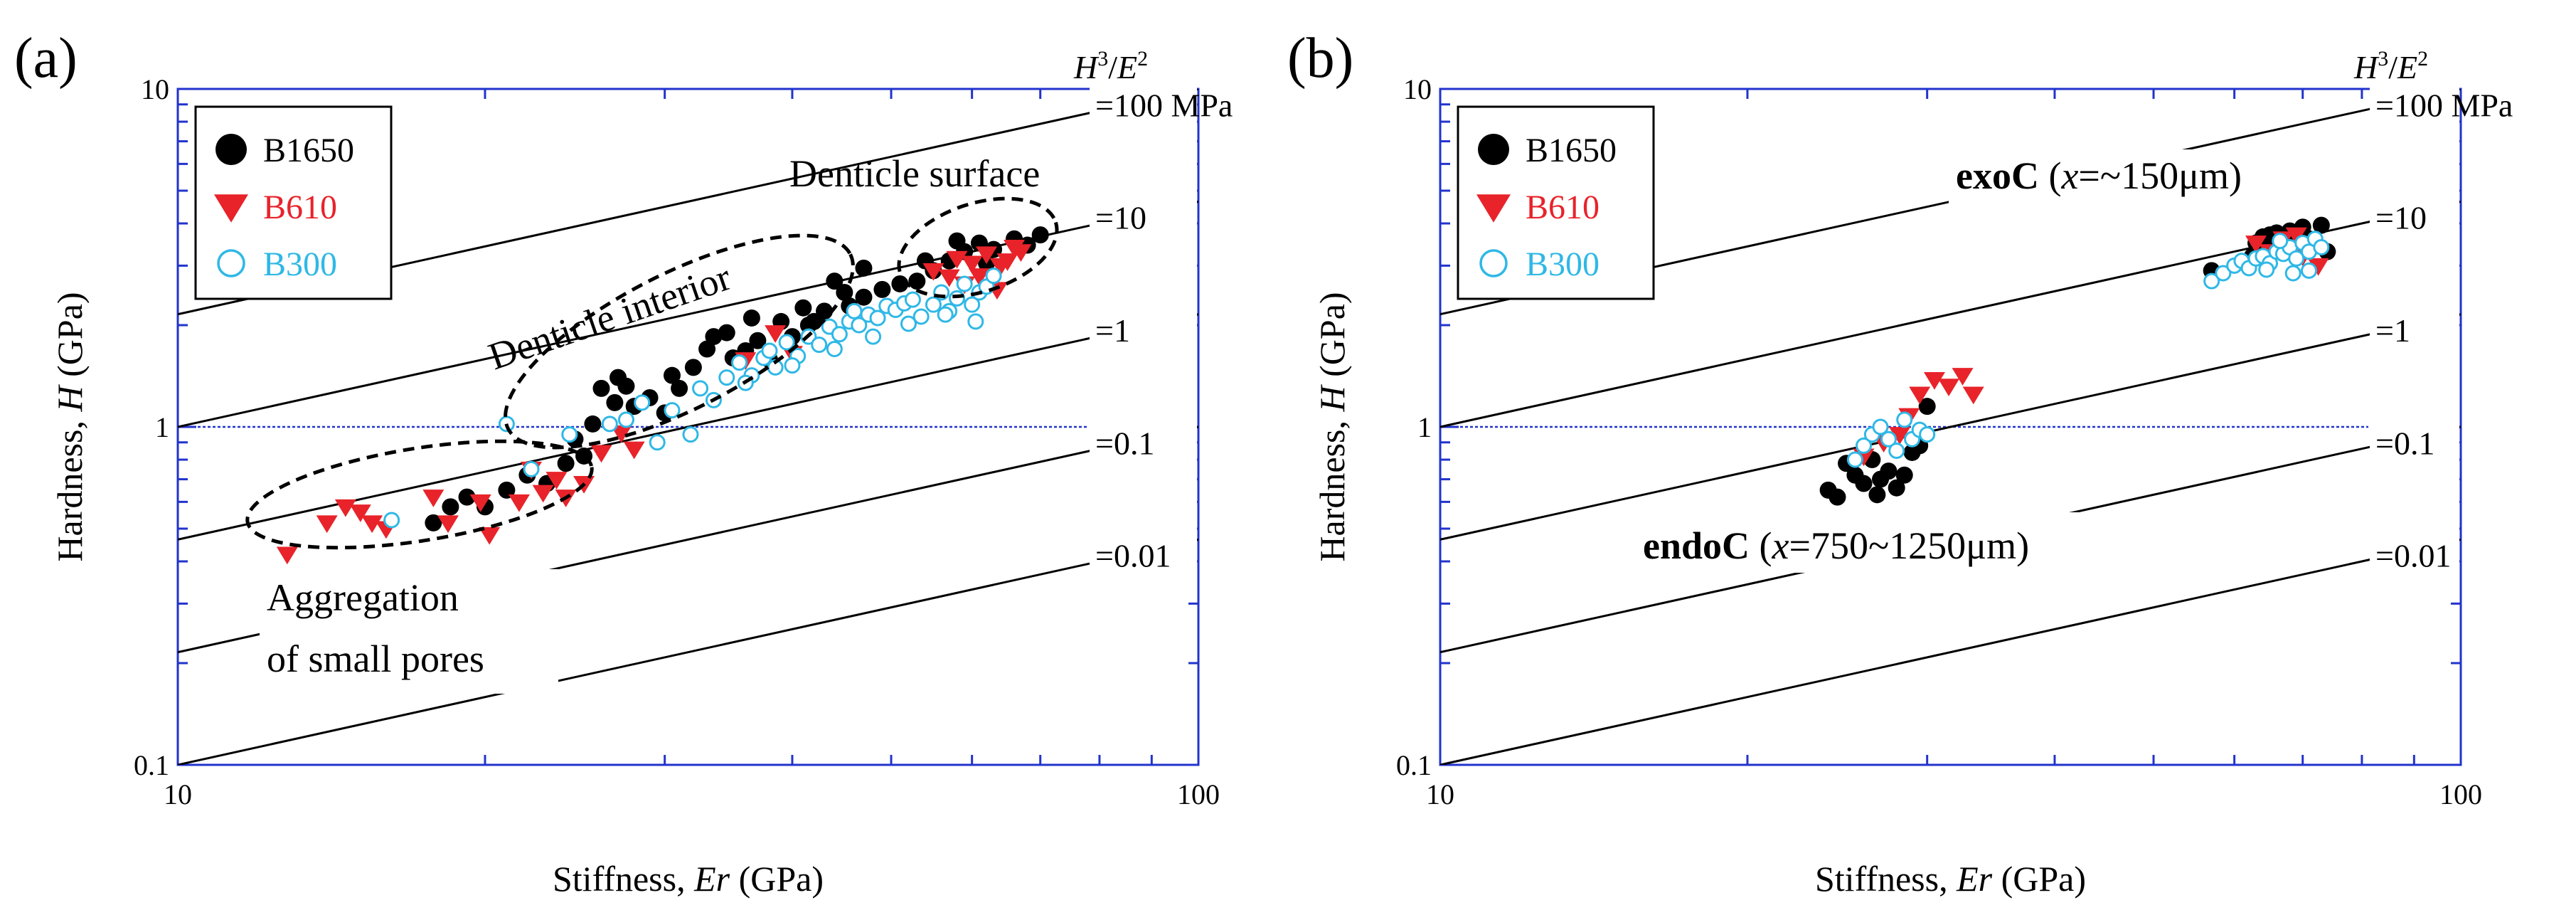  I want to click on series-B1650, so click(737, 378).